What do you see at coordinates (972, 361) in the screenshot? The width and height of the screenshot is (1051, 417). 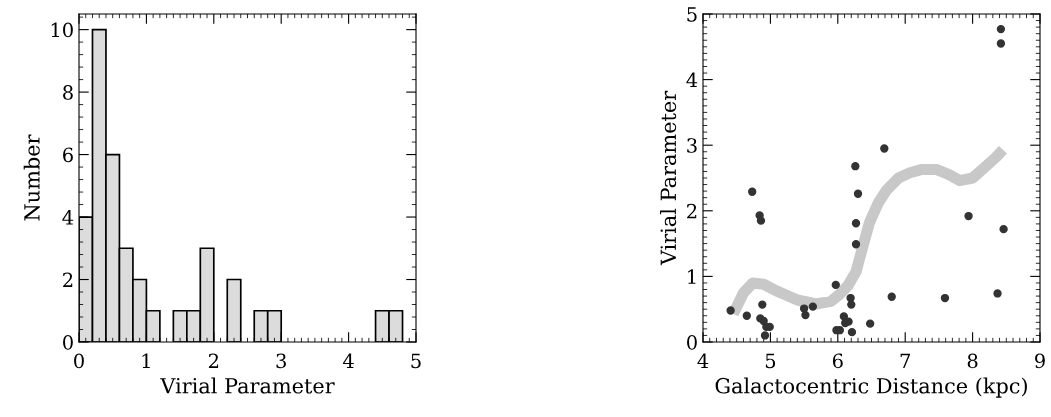 I see `x-tick-label: 8` at bounding box center [972, 361].